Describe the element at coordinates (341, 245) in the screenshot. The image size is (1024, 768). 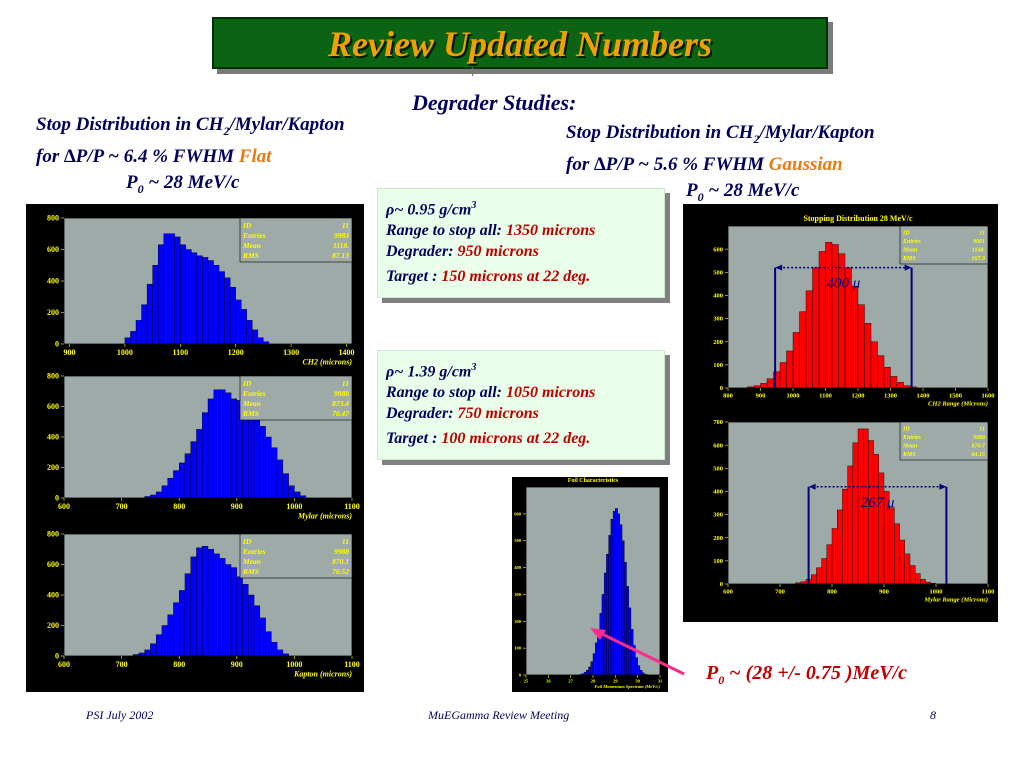
I see `stat-value: 1118.` at that location.